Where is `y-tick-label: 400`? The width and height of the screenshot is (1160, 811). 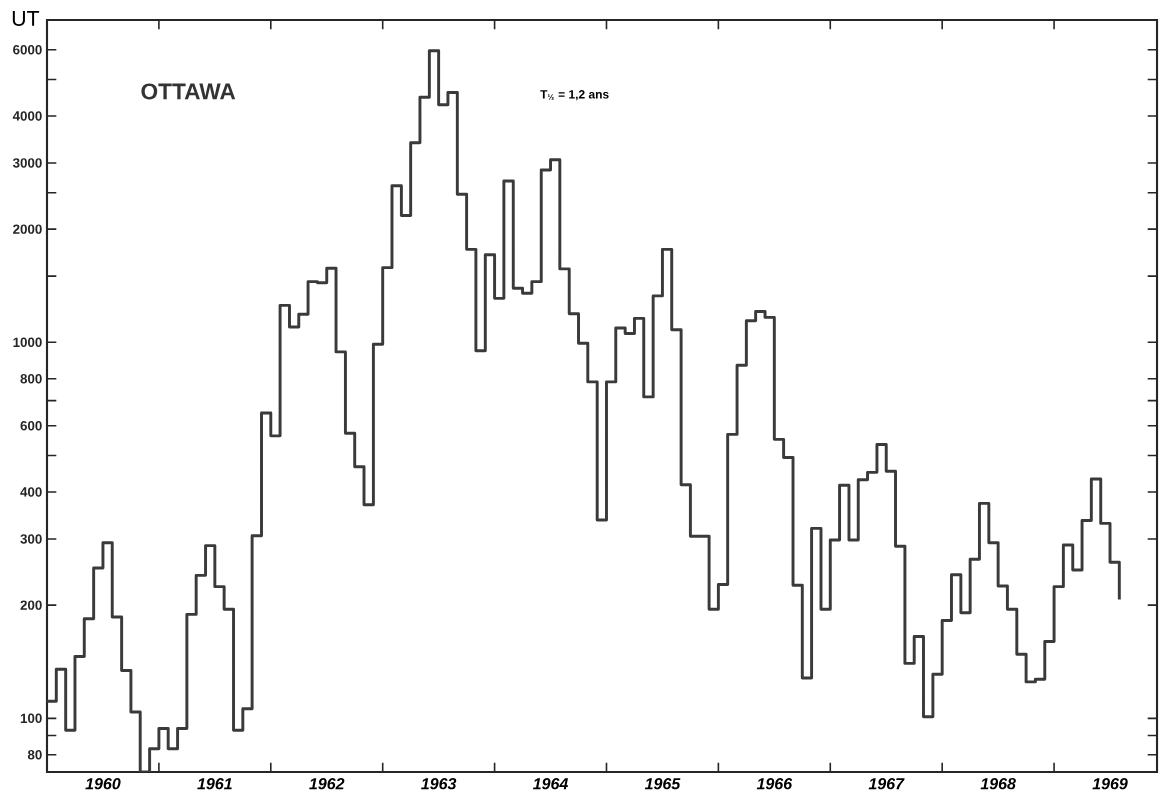
y-tick-label: 400 is located at coordinates (31, 492).